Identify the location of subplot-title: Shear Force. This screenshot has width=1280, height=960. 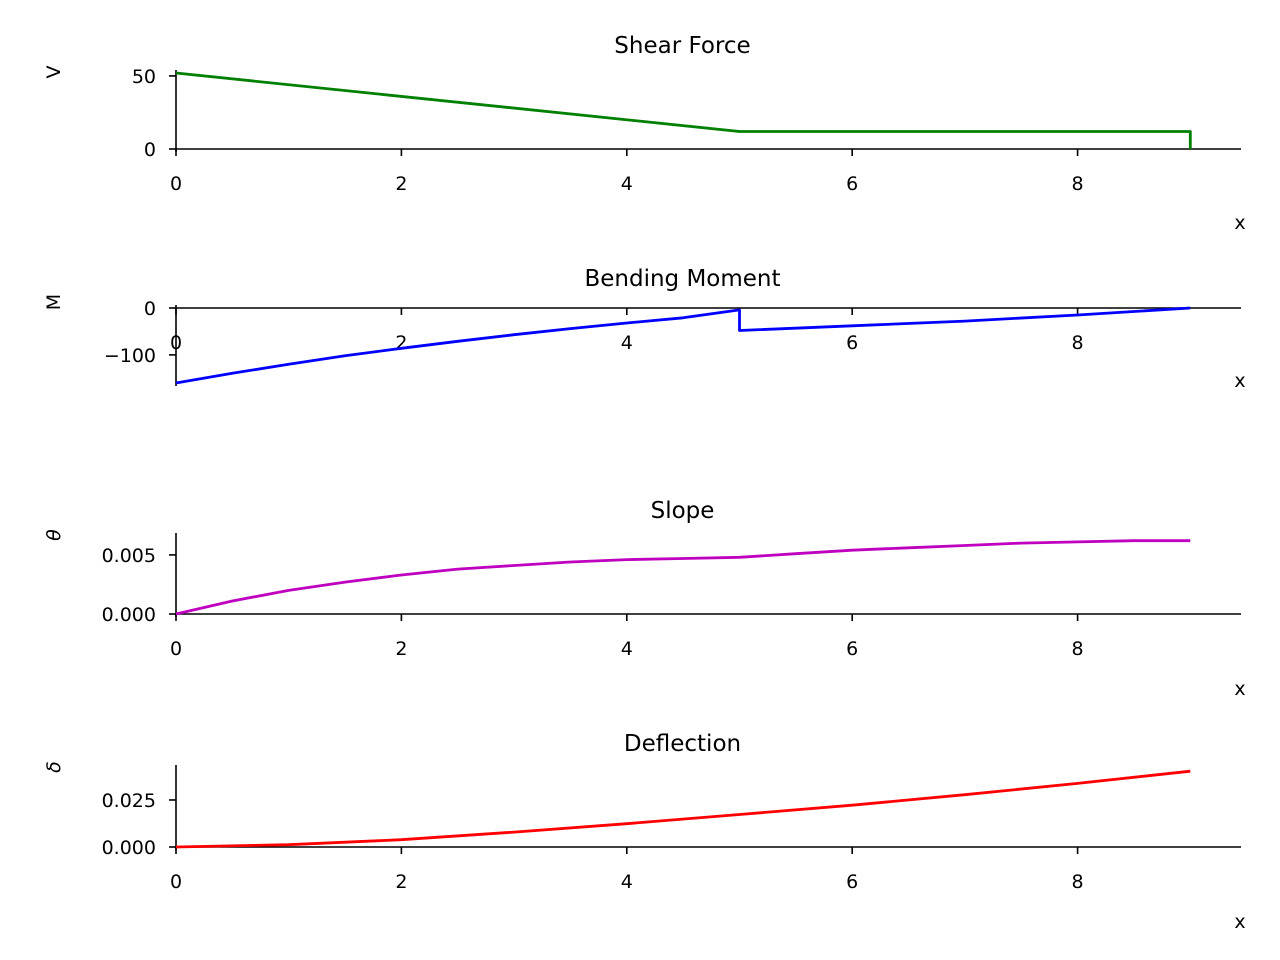
(682, 46).